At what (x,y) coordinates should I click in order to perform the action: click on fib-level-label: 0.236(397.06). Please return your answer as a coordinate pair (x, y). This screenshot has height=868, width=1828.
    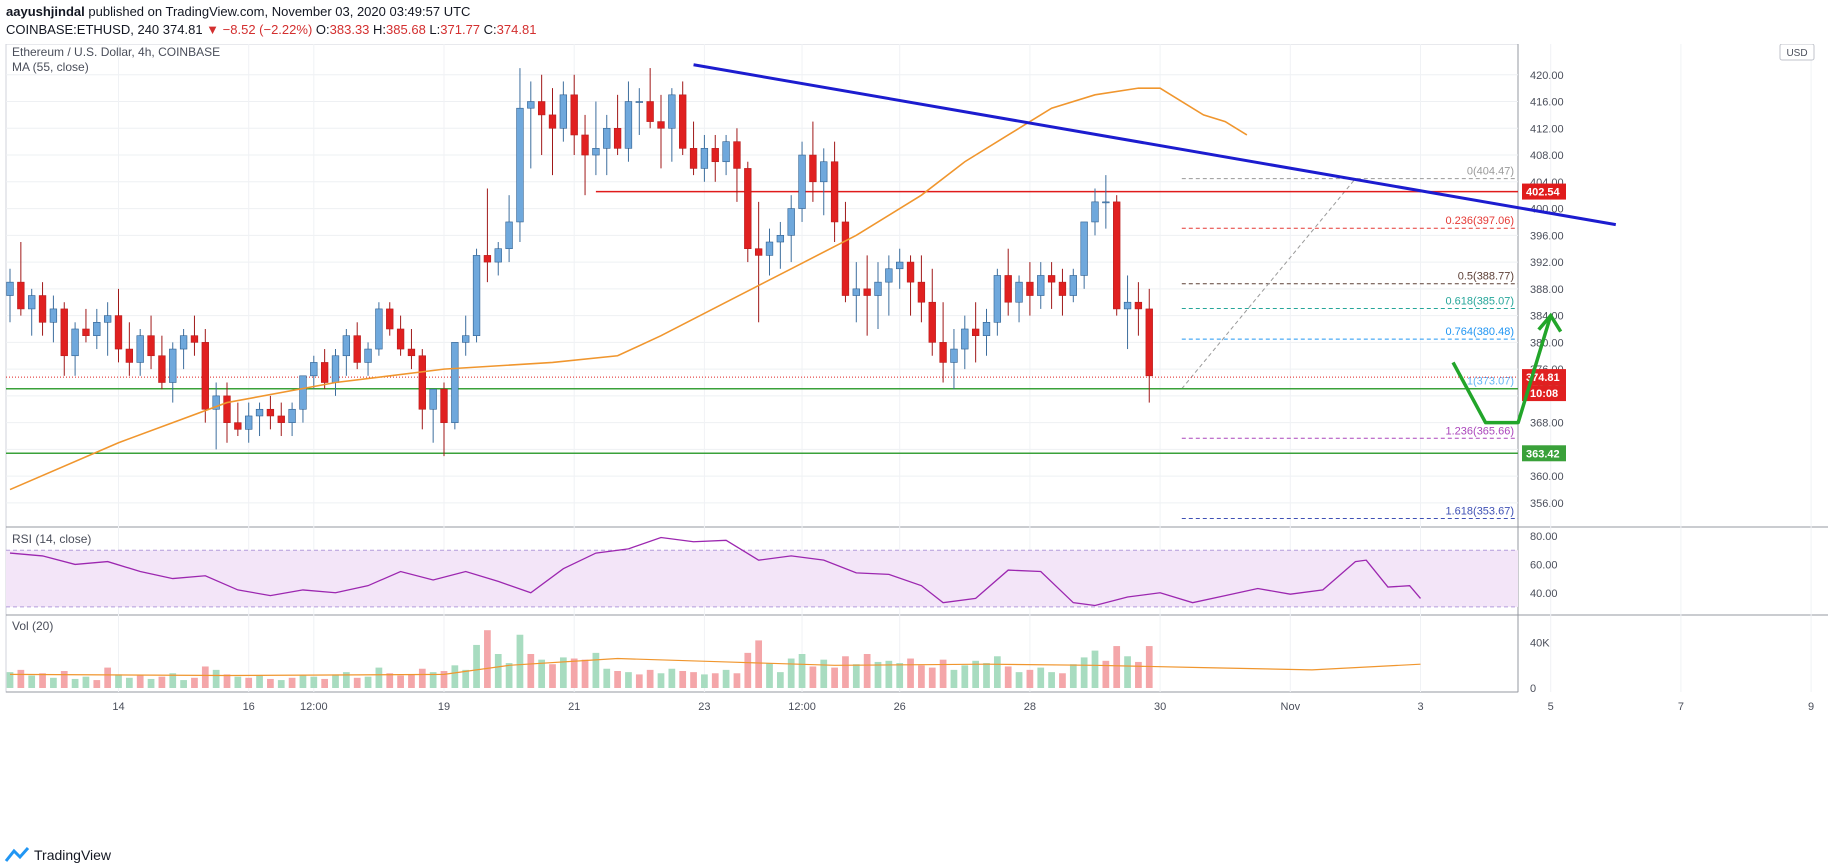
    Looking at the image, I should click on (1480, 221).